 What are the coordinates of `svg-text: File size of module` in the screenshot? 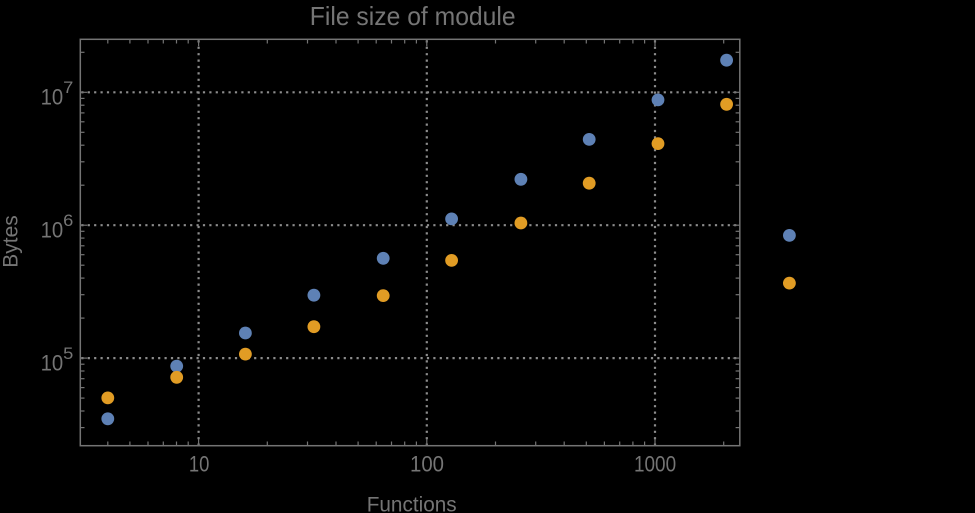 It's located at (413, 17).